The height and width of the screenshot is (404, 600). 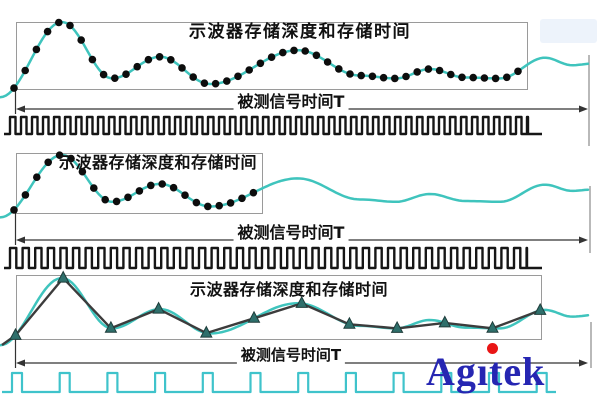 I want to click on logo-text-part-3: tek, so click(x=517, y=371).